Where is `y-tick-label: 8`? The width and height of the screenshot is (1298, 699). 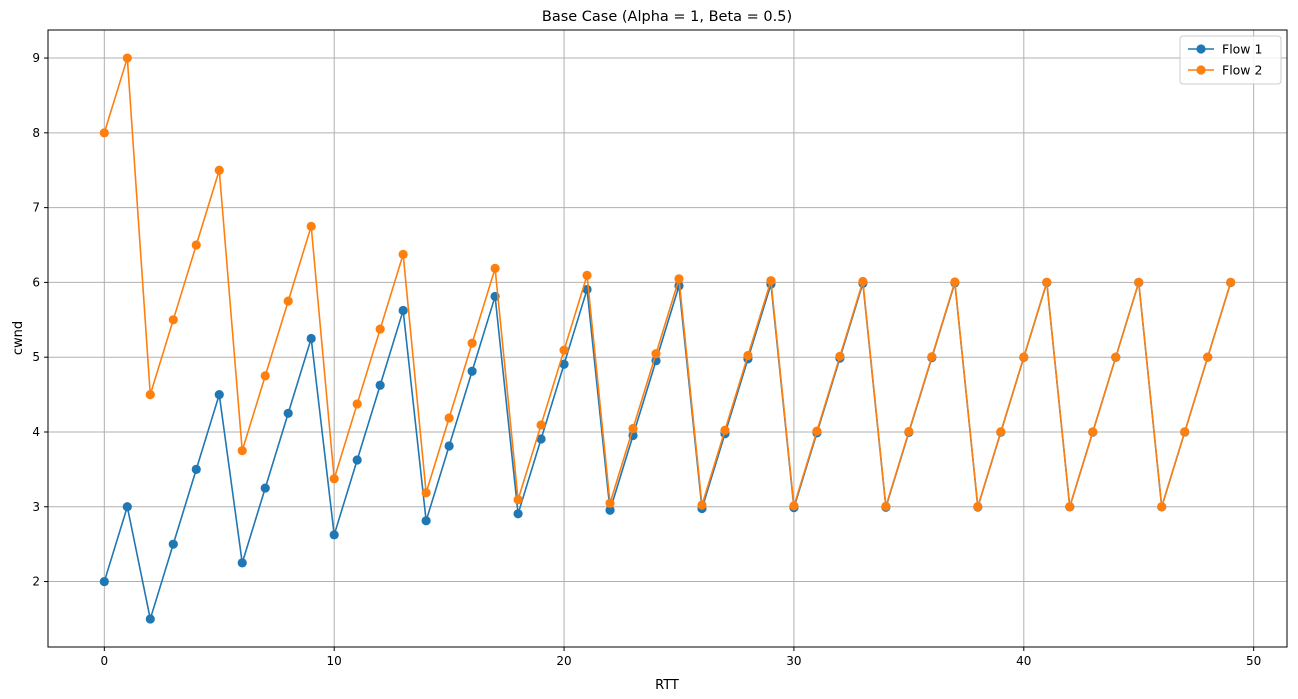
y-tick-label: 8 is located at coordinates (36, 133).